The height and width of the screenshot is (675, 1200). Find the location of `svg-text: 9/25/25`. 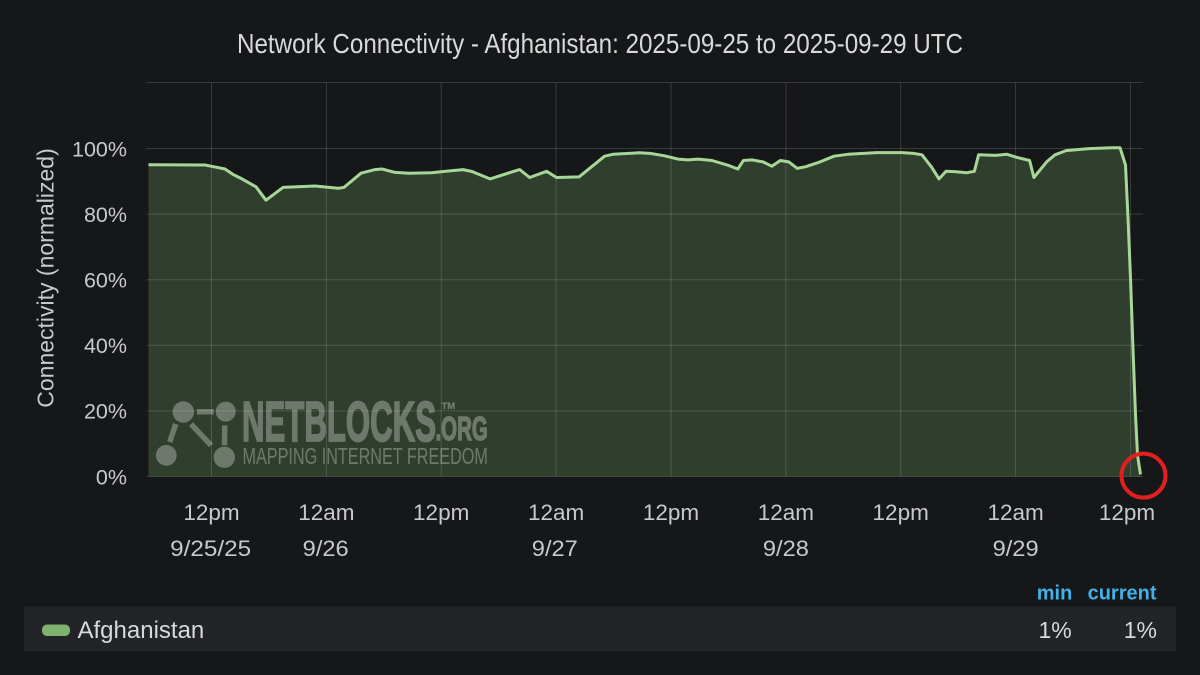

svg-text: 9/25/25 is located at coordinates (210, 548).